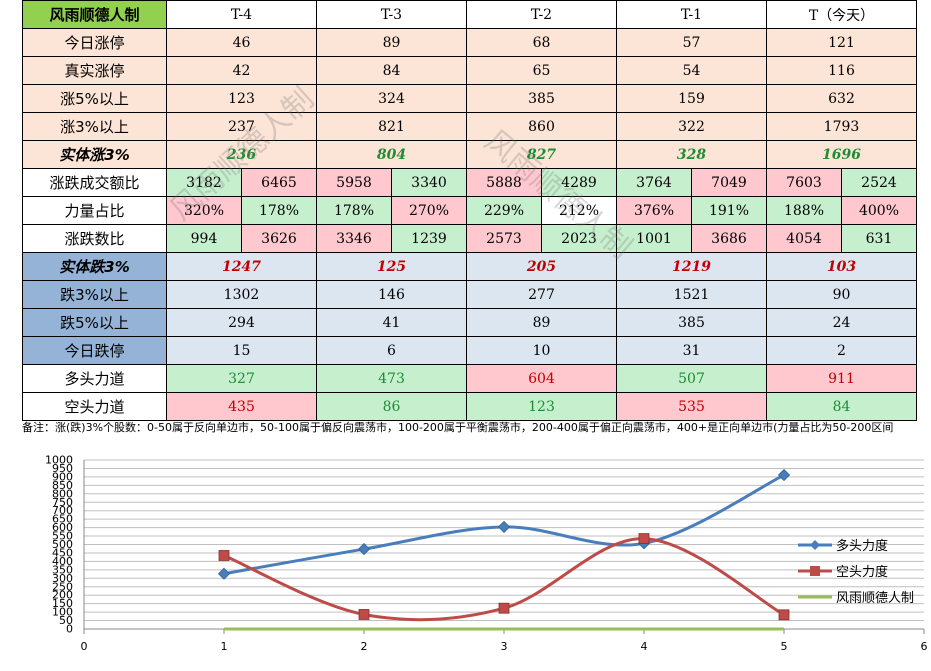 The height and width of the screenshot is (671, 931). Describe the element at coordinates (279, 238) in the screenshot. I see `data-cell: 3626` at that location.